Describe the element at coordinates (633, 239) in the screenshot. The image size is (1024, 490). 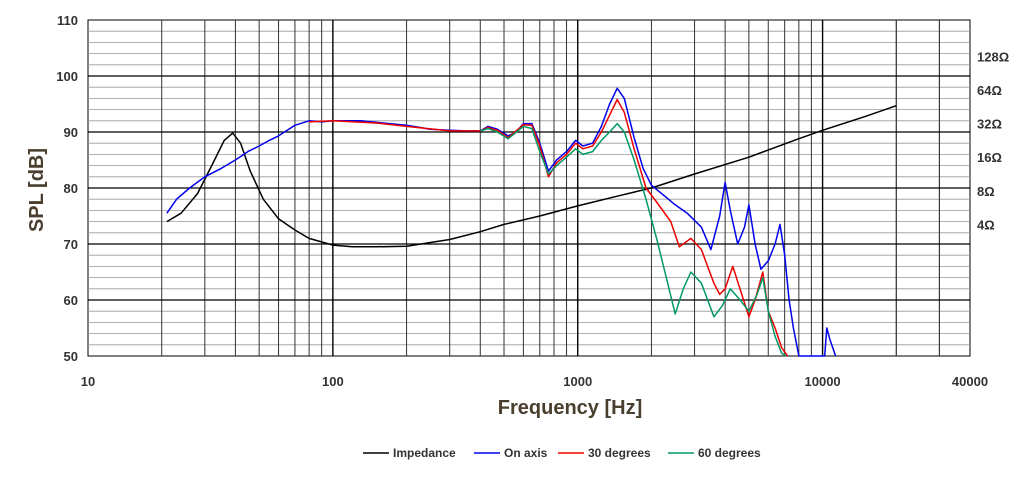
I see `series-line-60-degrees` at that location.